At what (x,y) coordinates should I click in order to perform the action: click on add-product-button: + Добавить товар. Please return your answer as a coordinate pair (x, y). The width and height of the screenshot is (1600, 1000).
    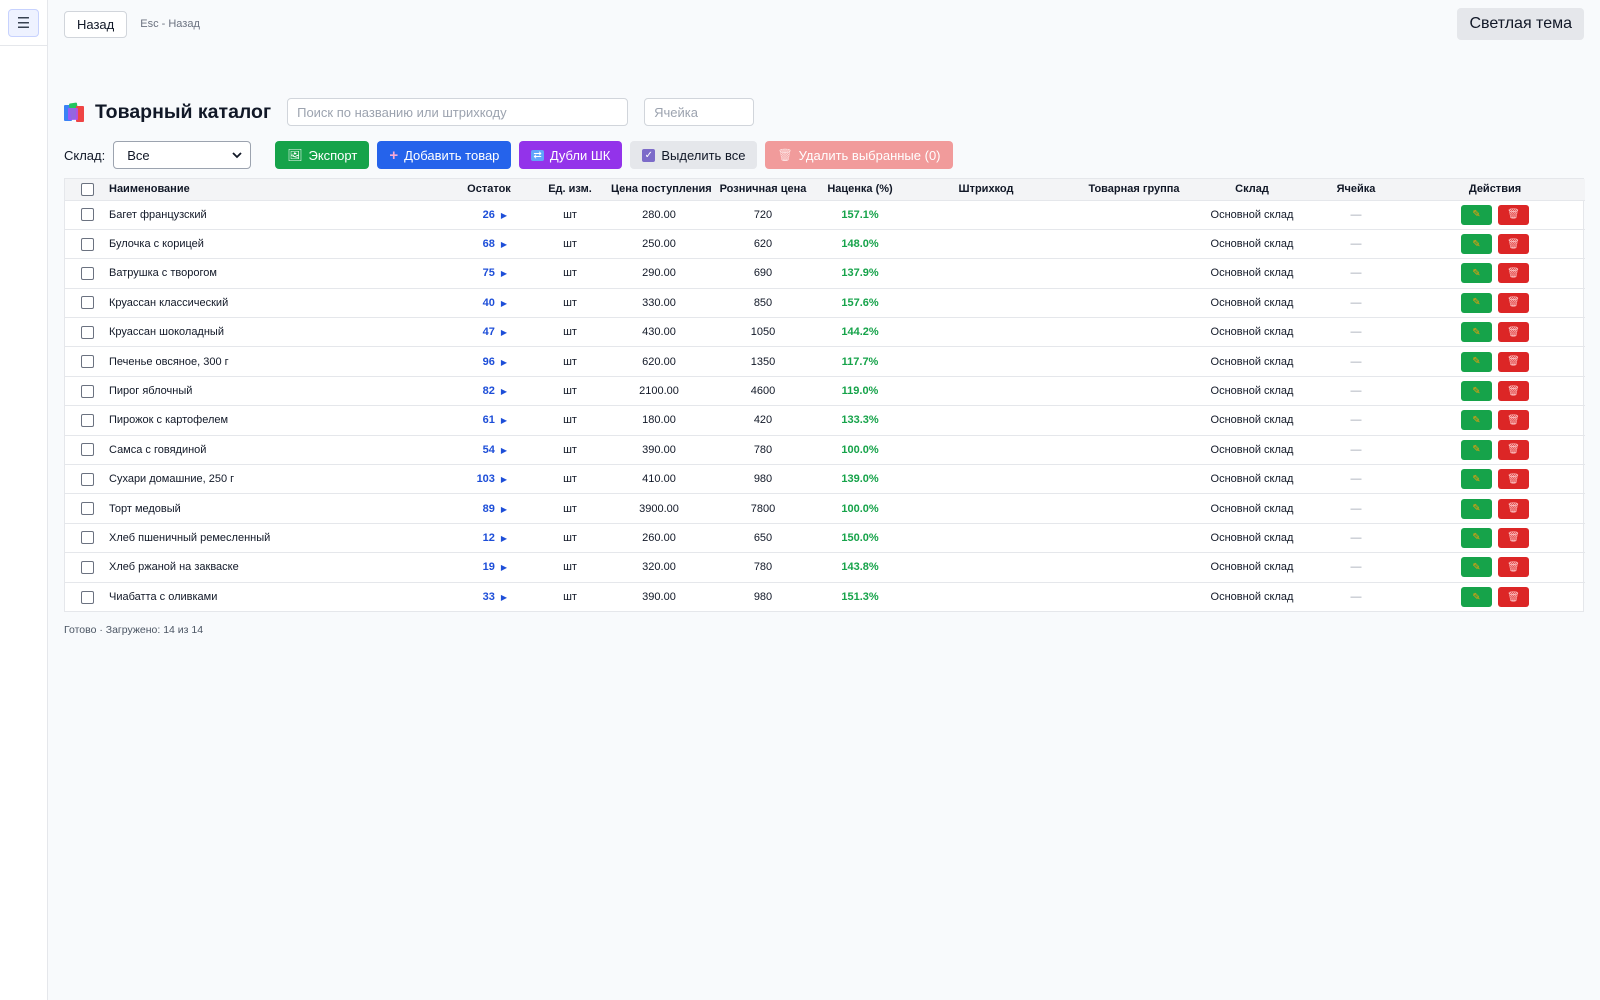
    Looking at the image, I should click on (444, 155).